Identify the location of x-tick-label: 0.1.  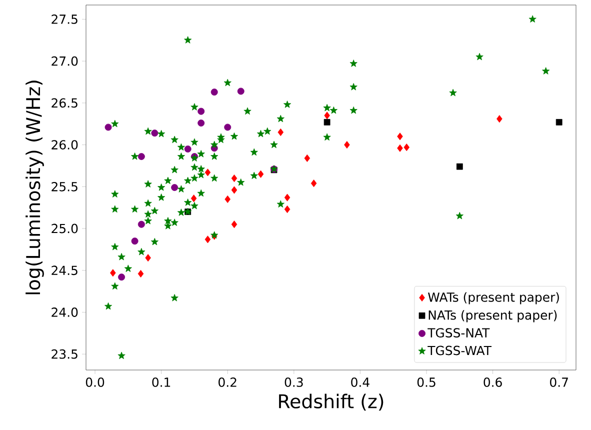
(161, 382).